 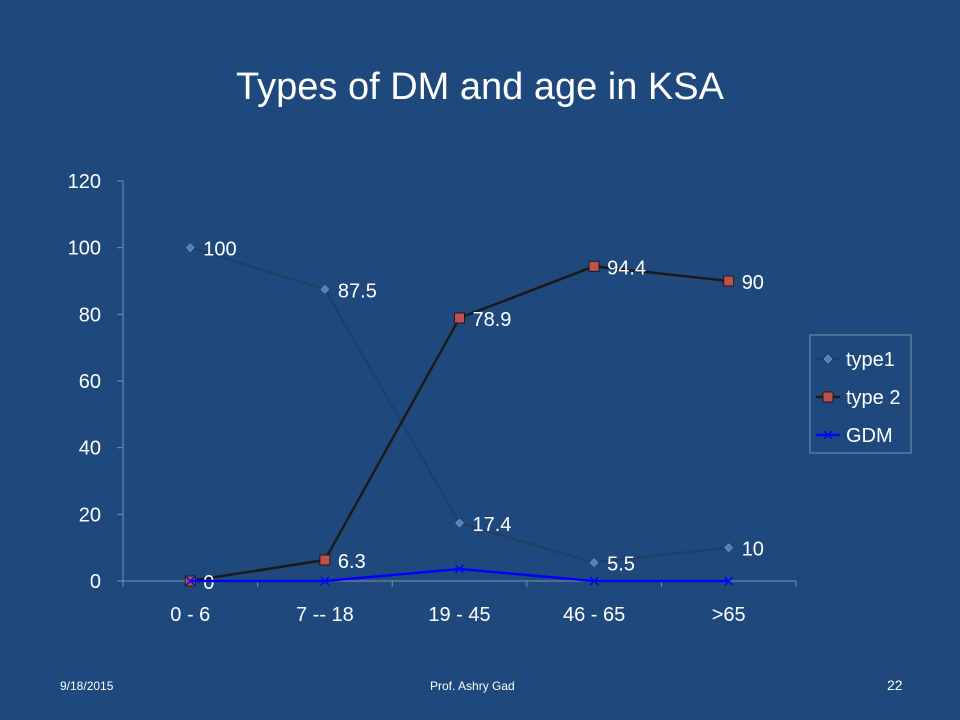 I want to click on slide-title: Types of DM and age in KSA, so click(x=480, y=87).